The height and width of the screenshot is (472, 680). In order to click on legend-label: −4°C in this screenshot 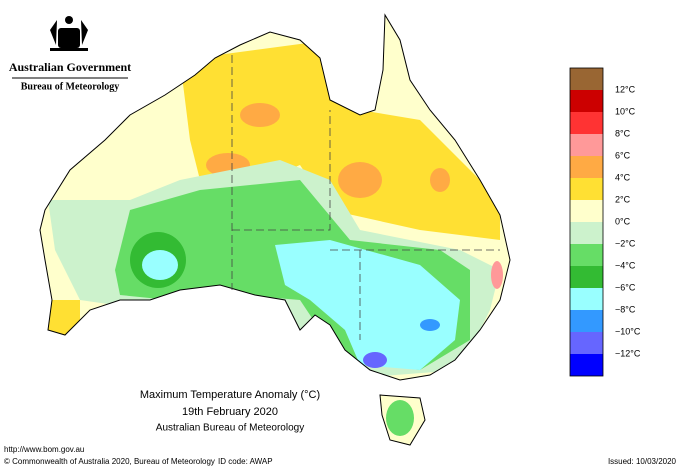, I will do `click(625, 265)`.